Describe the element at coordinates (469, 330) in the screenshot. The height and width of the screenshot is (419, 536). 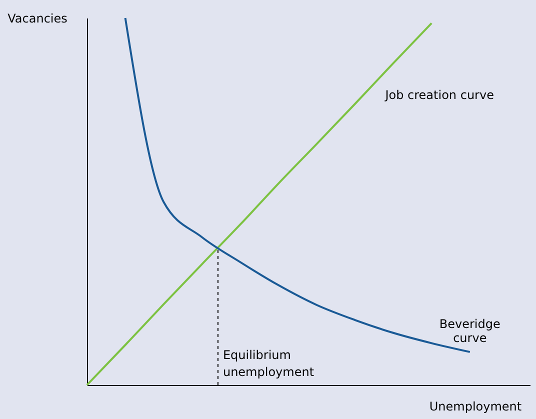
I see `series-label: Beveridge curve` at that location.